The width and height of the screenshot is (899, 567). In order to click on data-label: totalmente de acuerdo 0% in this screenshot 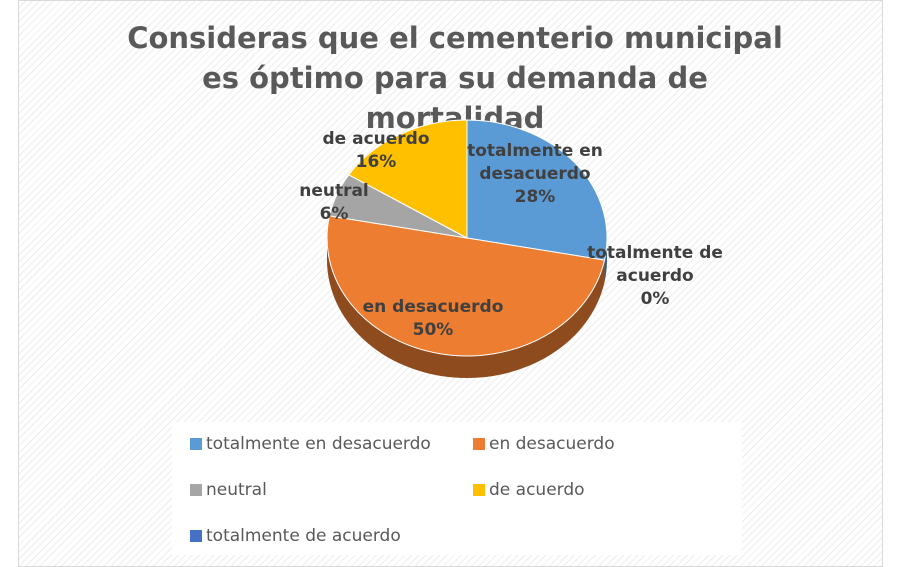, I will do `click(655, 276)`.